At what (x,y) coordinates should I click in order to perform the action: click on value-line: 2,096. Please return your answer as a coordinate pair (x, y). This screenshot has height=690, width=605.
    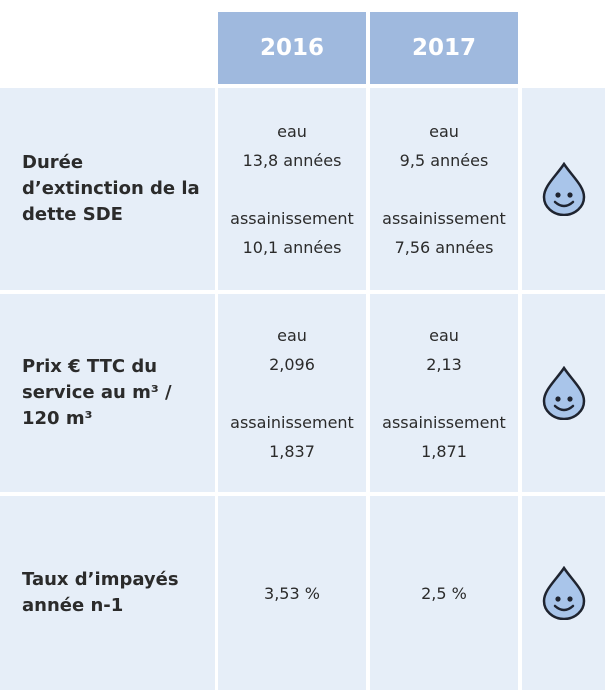
    Looking at the image, I should click on (292, 364).